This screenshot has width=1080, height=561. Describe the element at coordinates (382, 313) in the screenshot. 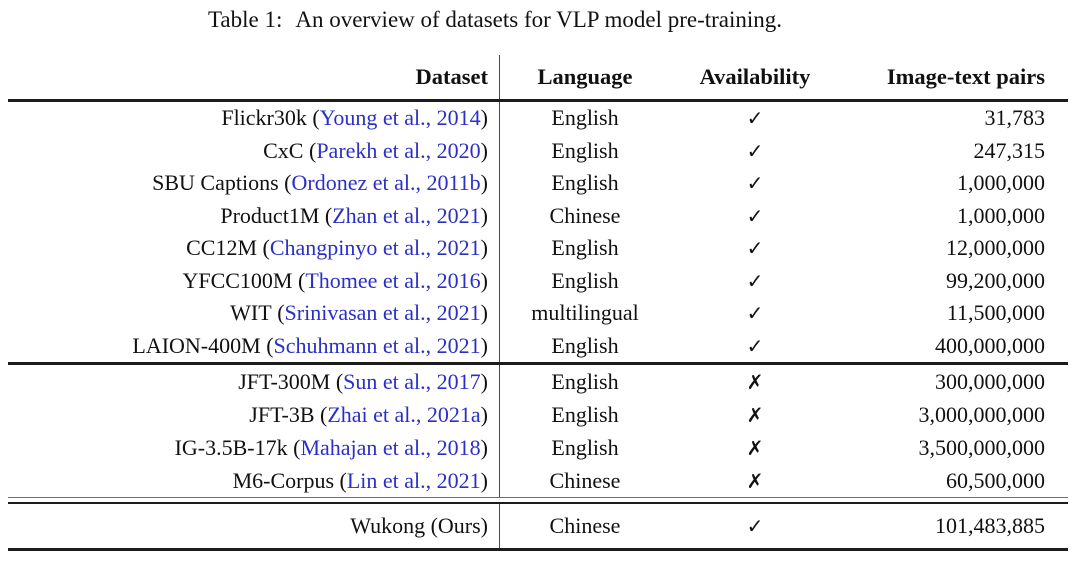

I see `citation-link: Srinivasan et al., 2021` at that location.